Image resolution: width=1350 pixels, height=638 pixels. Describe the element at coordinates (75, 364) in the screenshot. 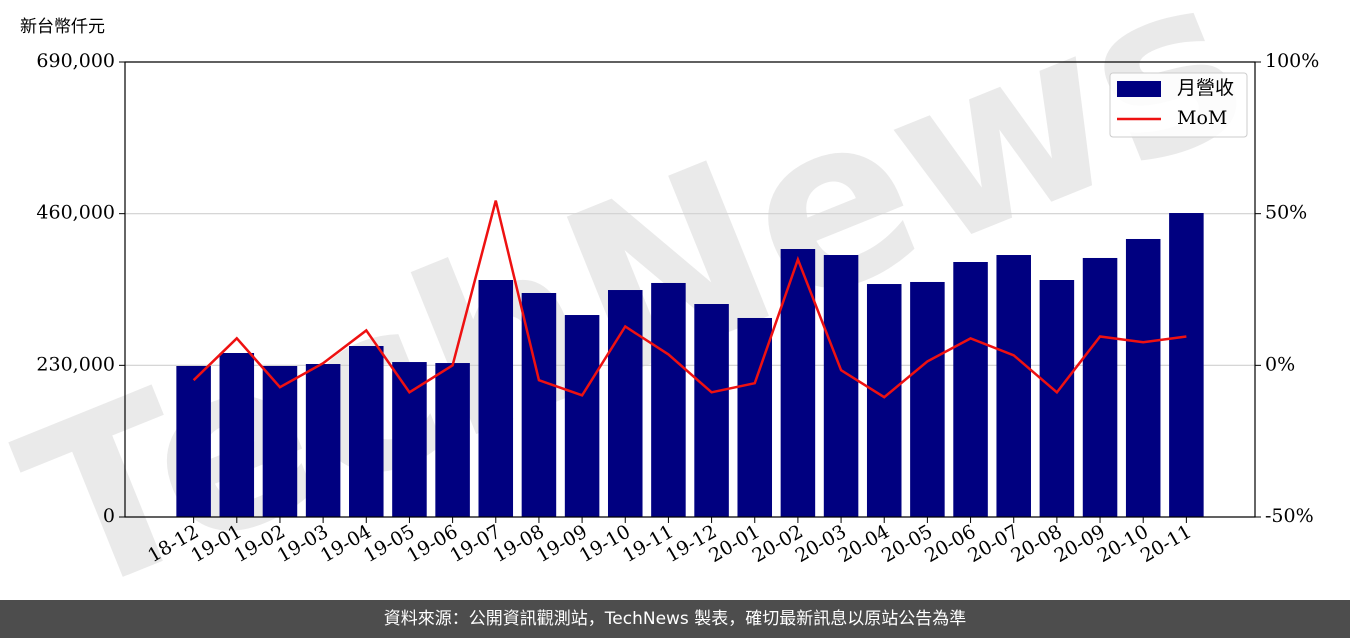

I see `y-tick-label: 230,000` at that location.